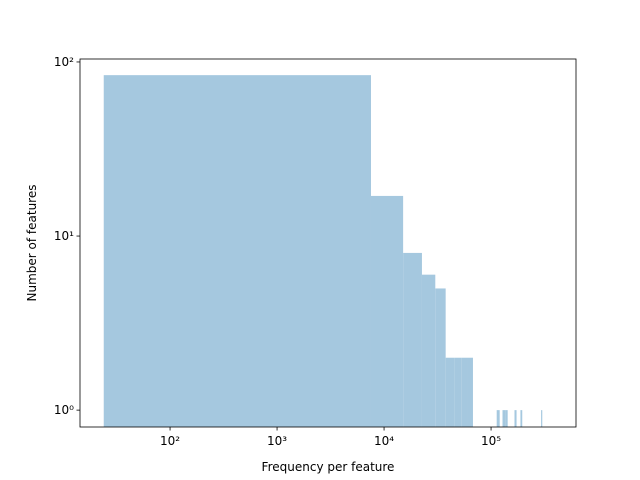 The width and height of the screenshot is (640, 480). What do you see at coordinates (64, 62) in the screenshot?
I see `y-tick-label: 10²` at bounding box center [64, 62].